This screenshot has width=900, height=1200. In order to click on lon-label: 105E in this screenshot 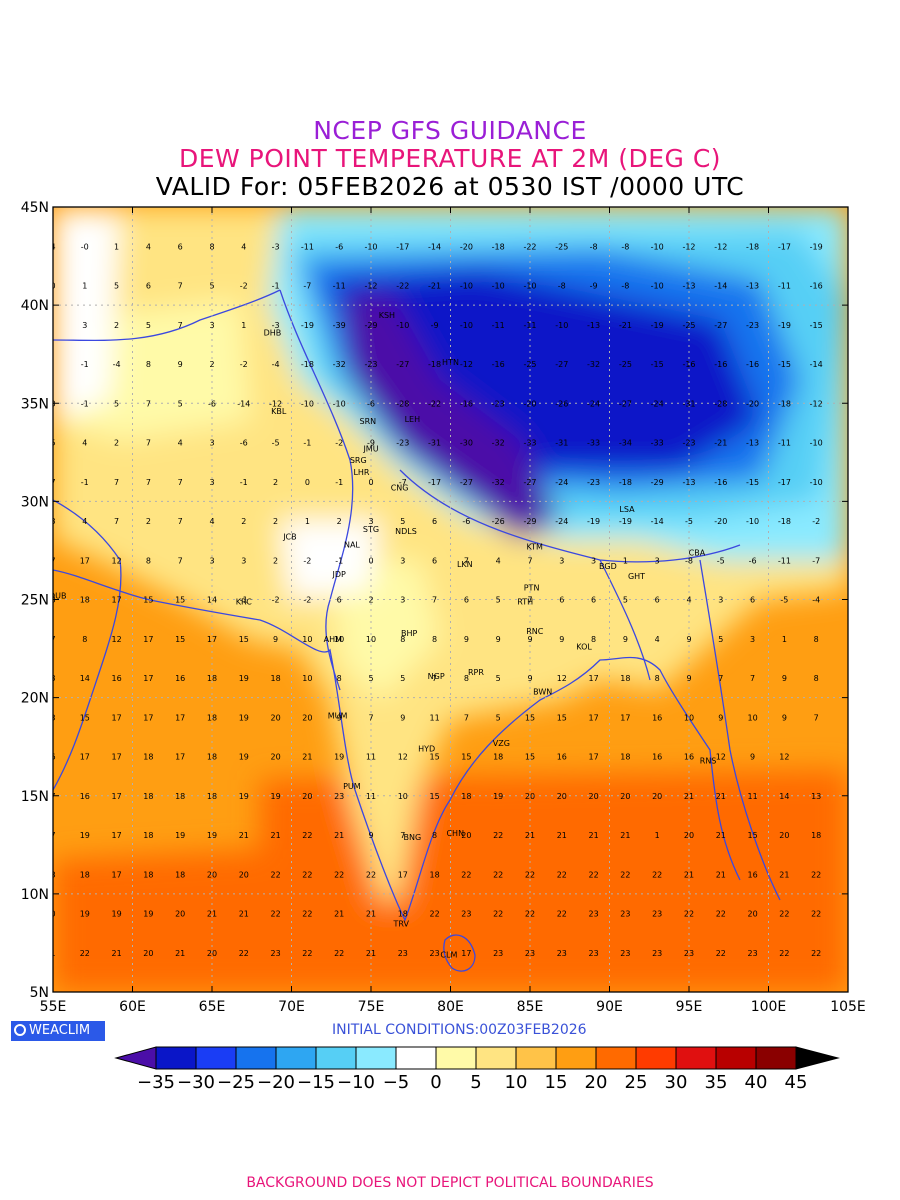, I will do `click(848, 1007)`.